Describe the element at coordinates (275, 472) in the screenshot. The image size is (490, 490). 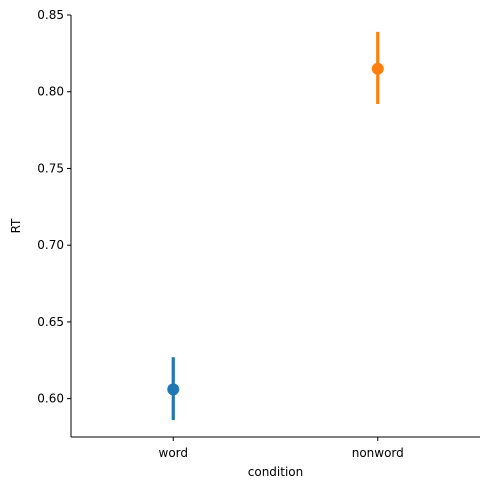
I see `x-axis-title: condition` at that location.